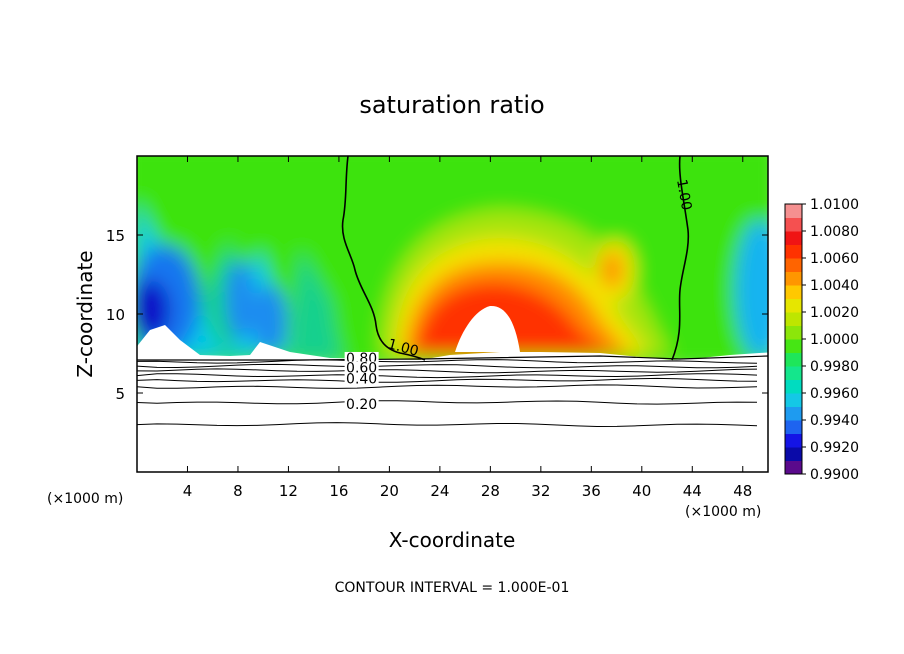 The height and width of the screenshot is (654, 904). I want to click on contour-interval-footer: CONTOUR INTERVAL = 1.000E-01, so click(452, 588).